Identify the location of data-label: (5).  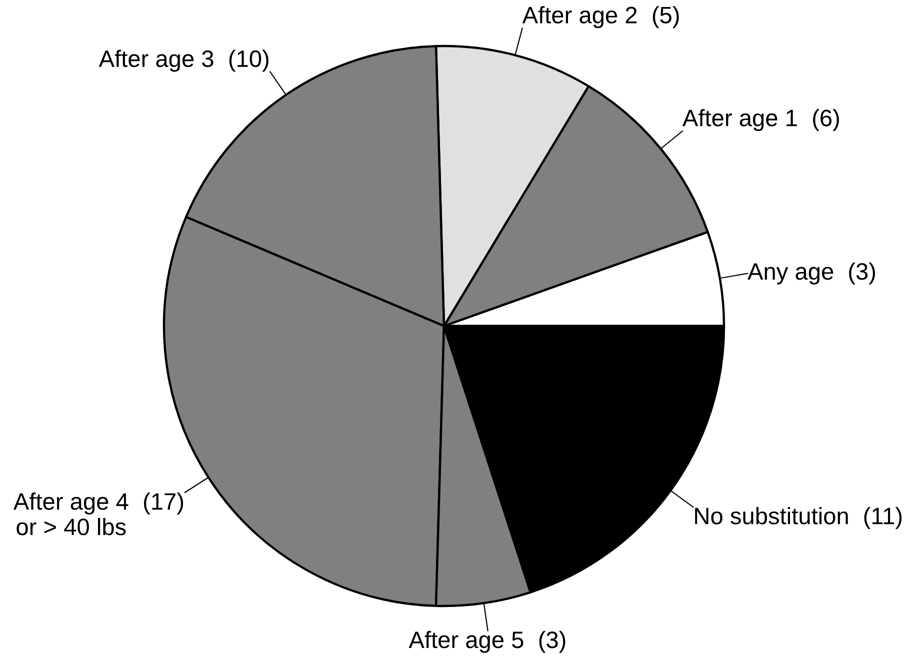
(665, 17).